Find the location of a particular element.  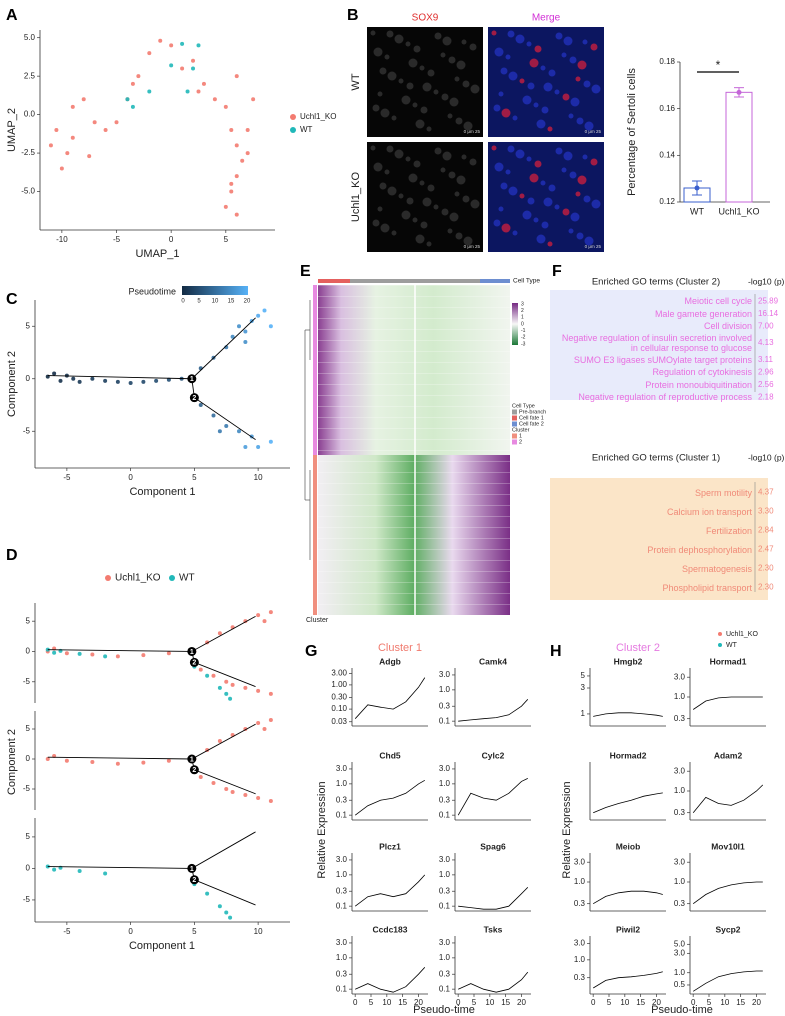

y-tick-label: 3.00 is located at coordinates (339, 672).